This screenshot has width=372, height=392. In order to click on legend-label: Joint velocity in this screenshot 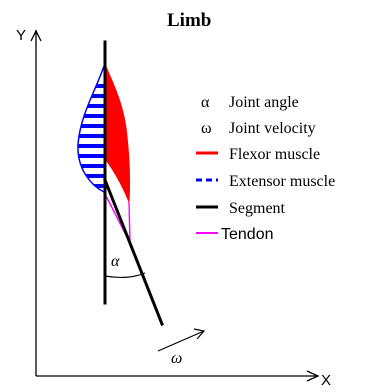, I will do `click(272, 128)`.